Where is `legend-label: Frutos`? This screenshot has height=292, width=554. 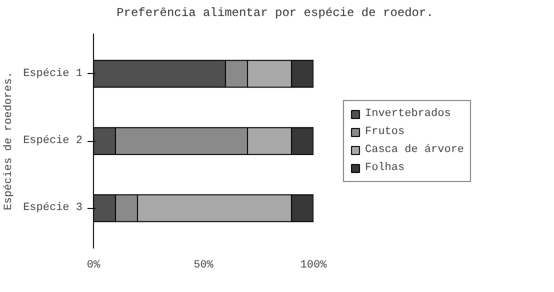
legend-label: Frutos is located at coordinates (385, 131).